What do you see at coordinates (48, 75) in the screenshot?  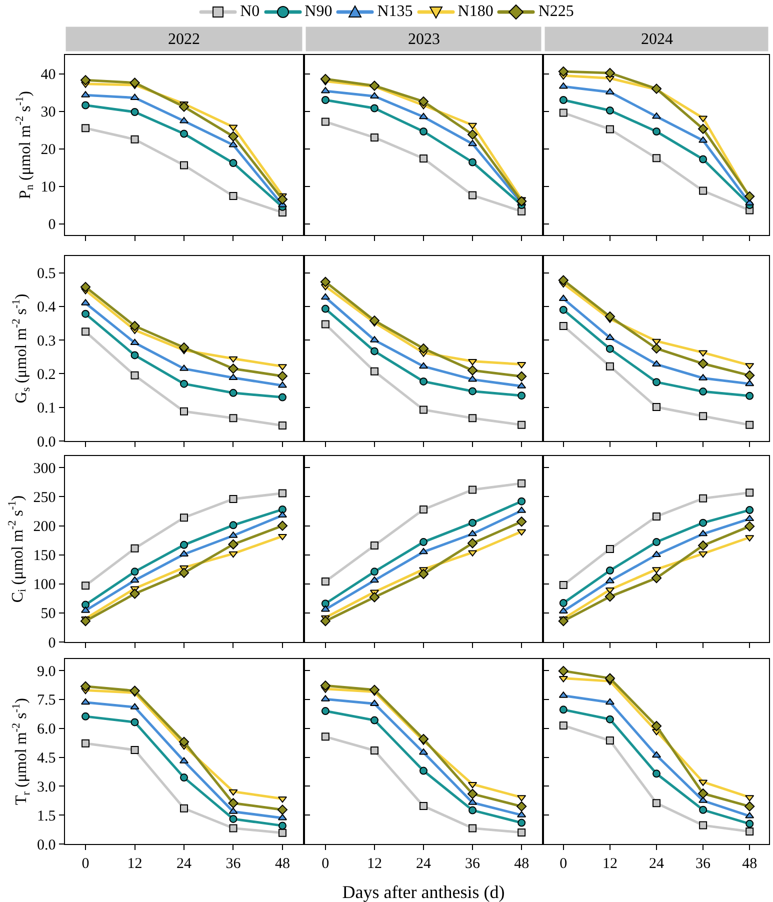 I see `y-tick-label: 40` at bounding box center [48, 75].